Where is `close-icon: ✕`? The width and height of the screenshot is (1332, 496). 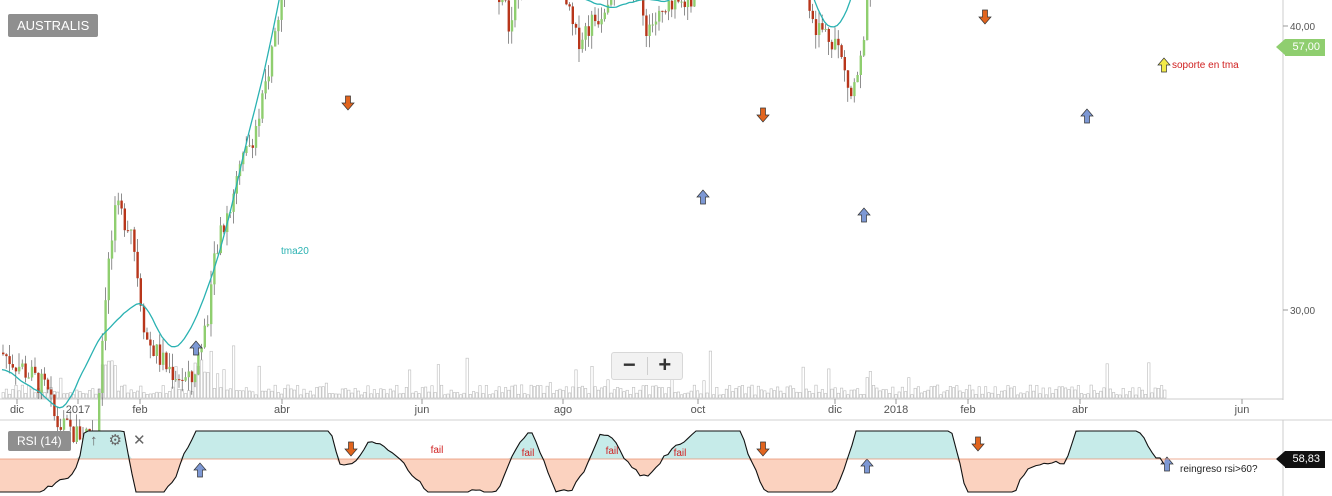 close-icon: ✕ is located at coordinates (139, 440).